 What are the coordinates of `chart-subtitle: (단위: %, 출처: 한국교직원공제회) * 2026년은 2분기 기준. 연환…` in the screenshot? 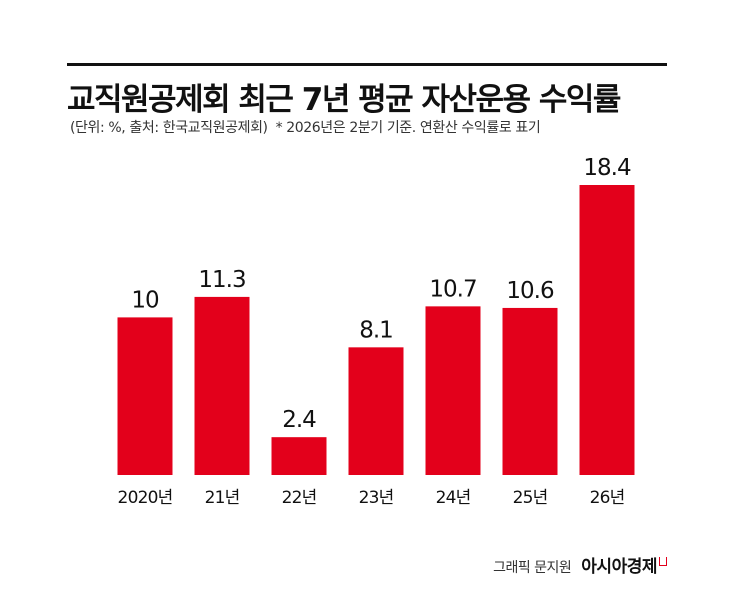 It's located at (305, 127).